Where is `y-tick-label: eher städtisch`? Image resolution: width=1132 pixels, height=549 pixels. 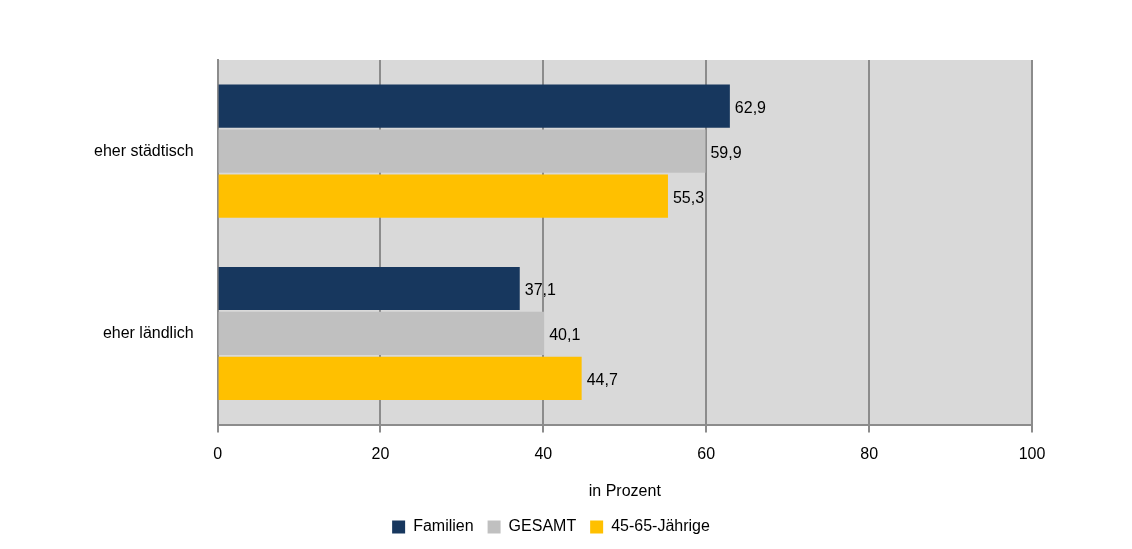 y-tick-label: eher städtisch is located at coordinates (144, 150).